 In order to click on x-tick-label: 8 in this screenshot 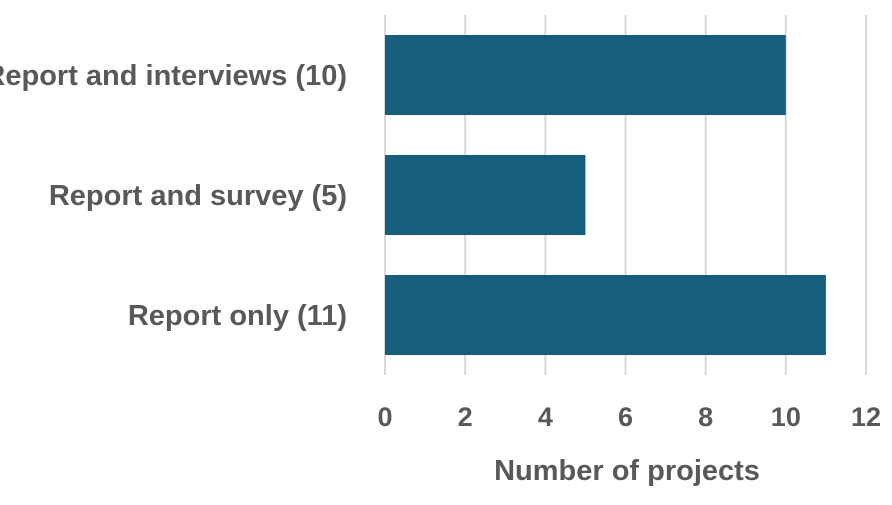, I will do `click(705, 417)`.